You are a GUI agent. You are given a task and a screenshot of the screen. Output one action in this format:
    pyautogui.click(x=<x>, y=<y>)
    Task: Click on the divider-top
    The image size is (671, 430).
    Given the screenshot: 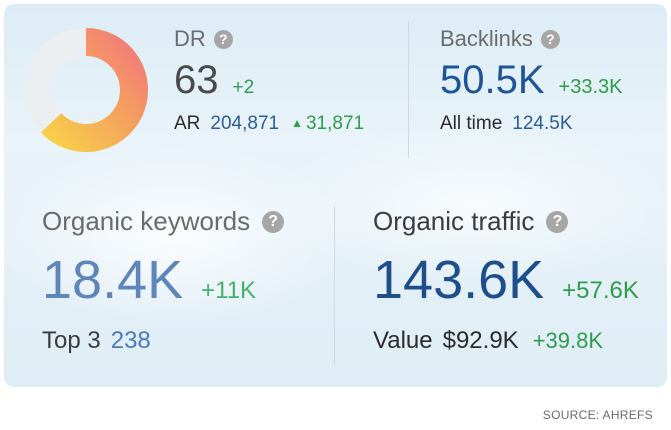 What is the action you would take?
    pyautogui.click(x=408, y=90)
    